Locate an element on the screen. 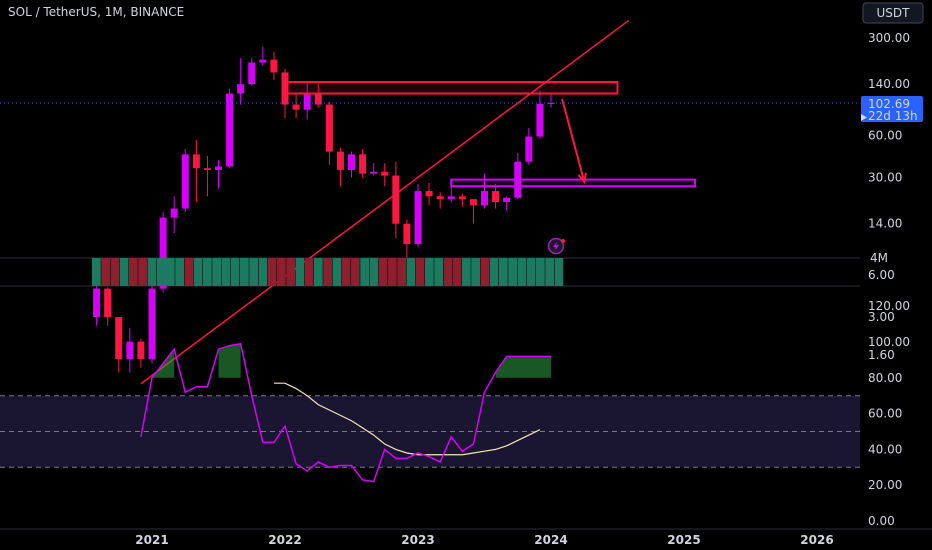 The width and height of the screenshot is (932, 550). time-tick-label: 2024 is located at coordinates (550, 540).